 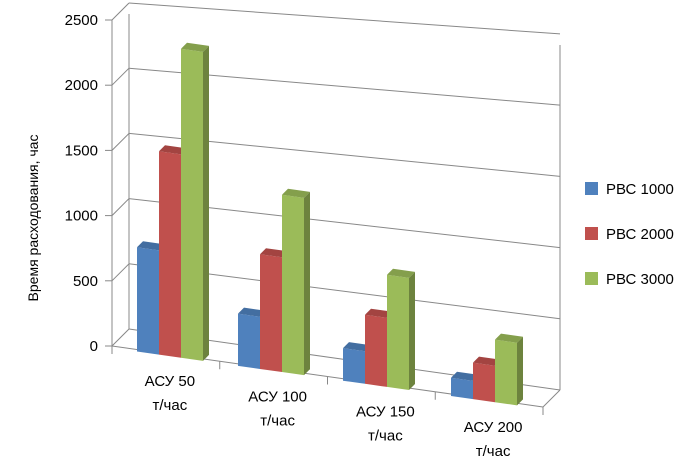 I want to click on y-tick-label: 2000, so click(x=81, y=85).